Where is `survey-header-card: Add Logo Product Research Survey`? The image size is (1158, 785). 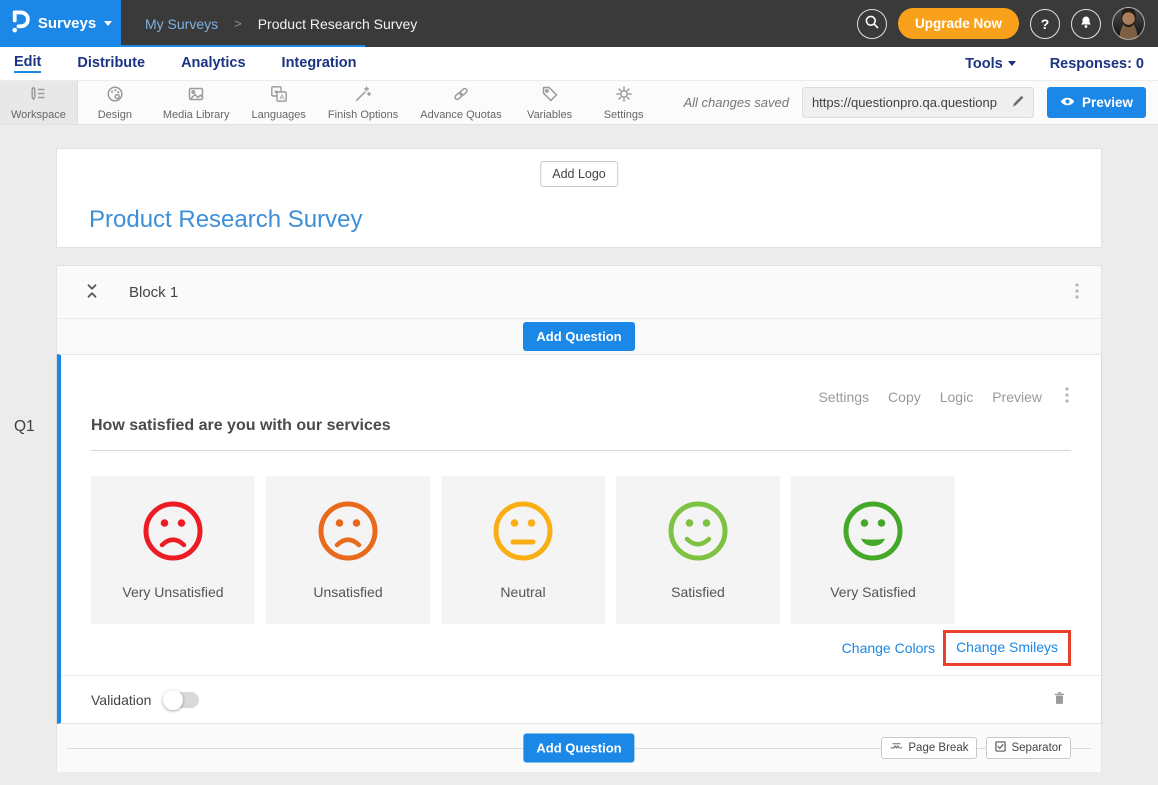
survey-header-card: Add Logo Product Research Survey is located at coordinates (579, 198).